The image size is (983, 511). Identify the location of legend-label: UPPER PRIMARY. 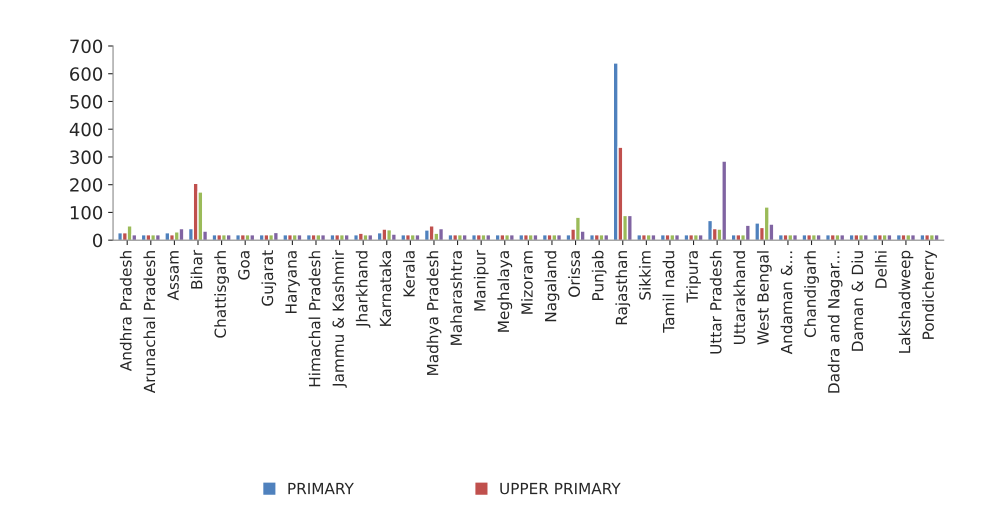
(560, 488).